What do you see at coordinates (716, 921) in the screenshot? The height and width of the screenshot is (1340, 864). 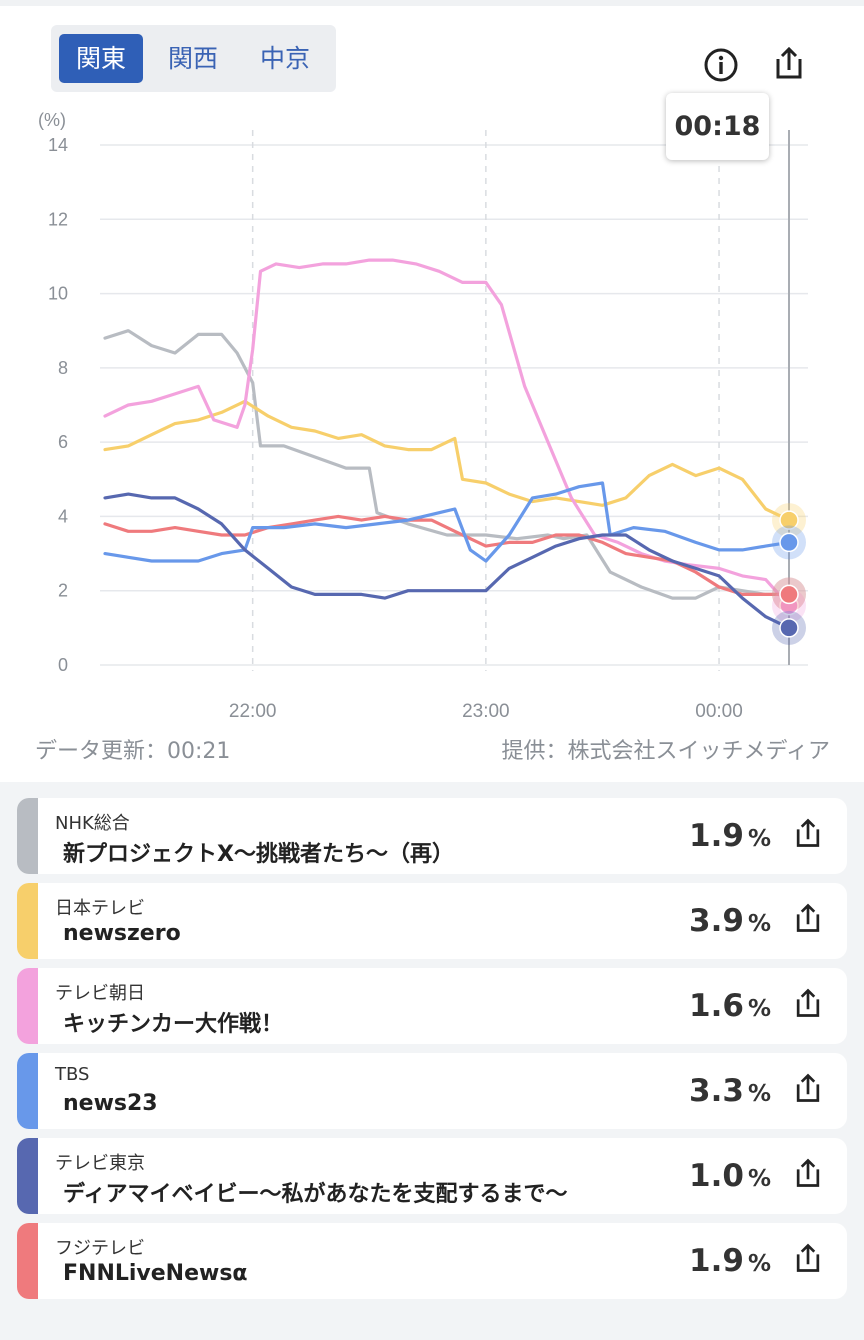 I see `rating-number: 3.9` at bounding box center [716, 921].